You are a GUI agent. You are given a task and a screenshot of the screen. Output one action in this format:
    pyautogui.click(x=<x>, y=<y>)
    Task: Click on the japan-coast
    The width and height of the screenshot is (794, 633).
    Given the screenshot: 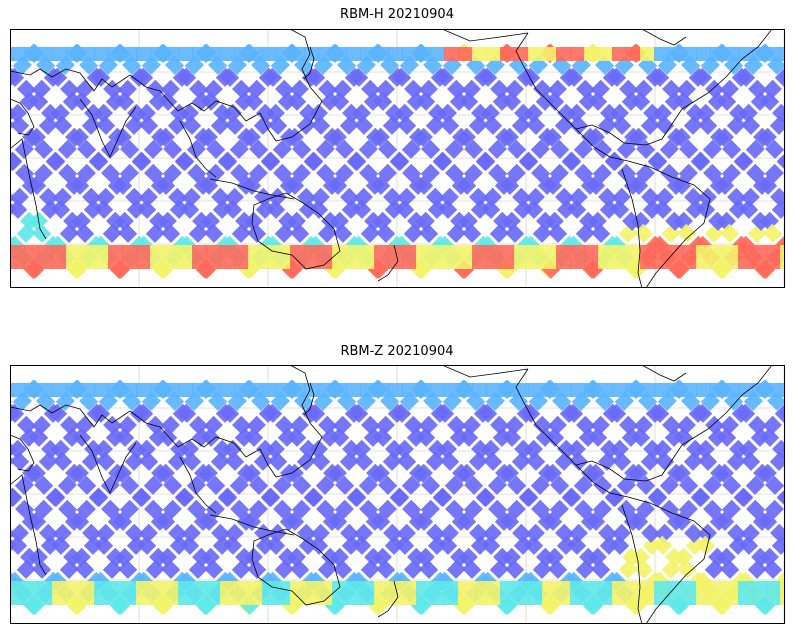 What is the action you would take?
    pyautogui.click(x=309, y=399)
    